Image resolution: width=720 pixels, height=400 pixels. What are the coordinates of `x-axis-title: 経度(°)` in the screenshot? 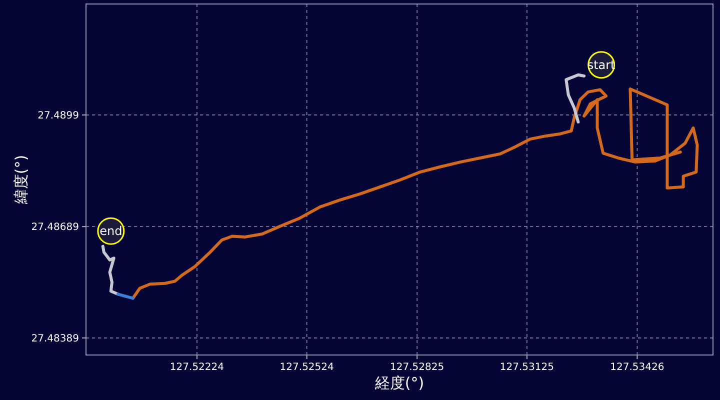 It's located at (399, 383).